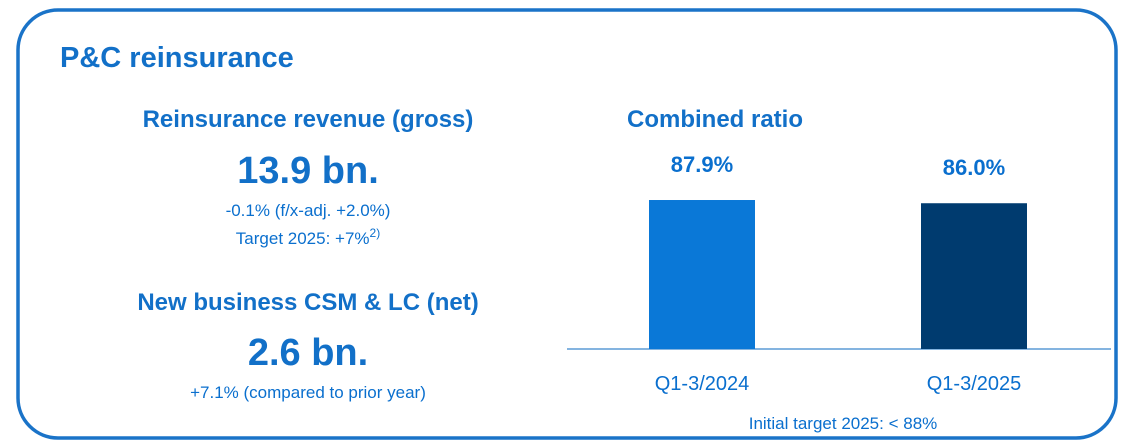 This screenshot has width=1127, height=448. I want to click on revenue-target: Target 2025: +7%2), so click(308, 237).